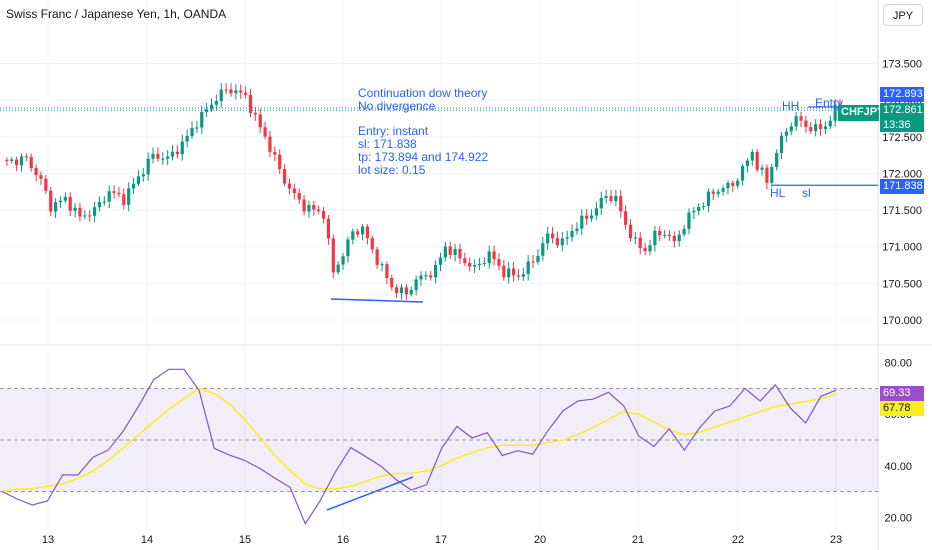 The height and width of the screenshot is (550, 932). Describe the element at coordinates (147, 540) in the screenshot. I see `x-tick-label: 14` at that location.